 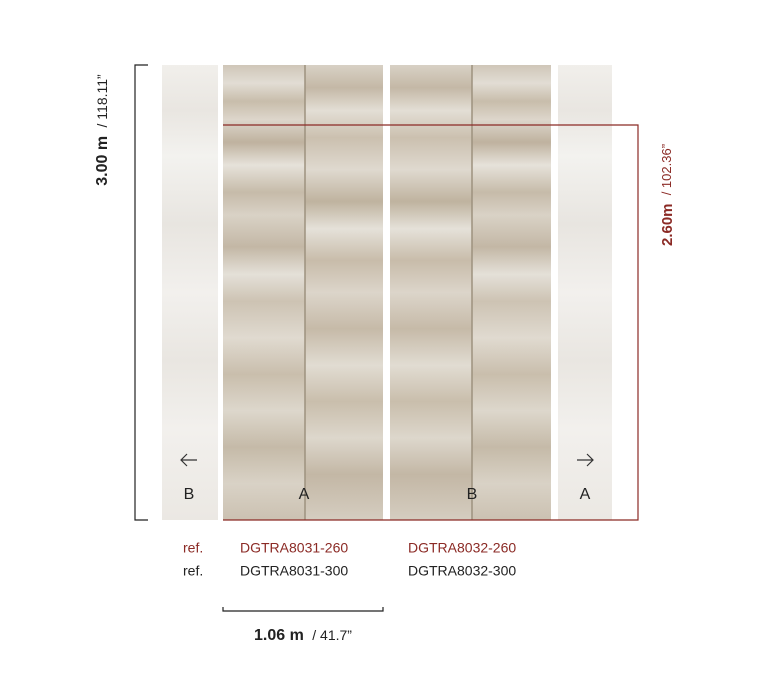 What do you see at coordinates (141, 292) in the screenshot?
I see `height-bracket` at bounding box center [141, 292].